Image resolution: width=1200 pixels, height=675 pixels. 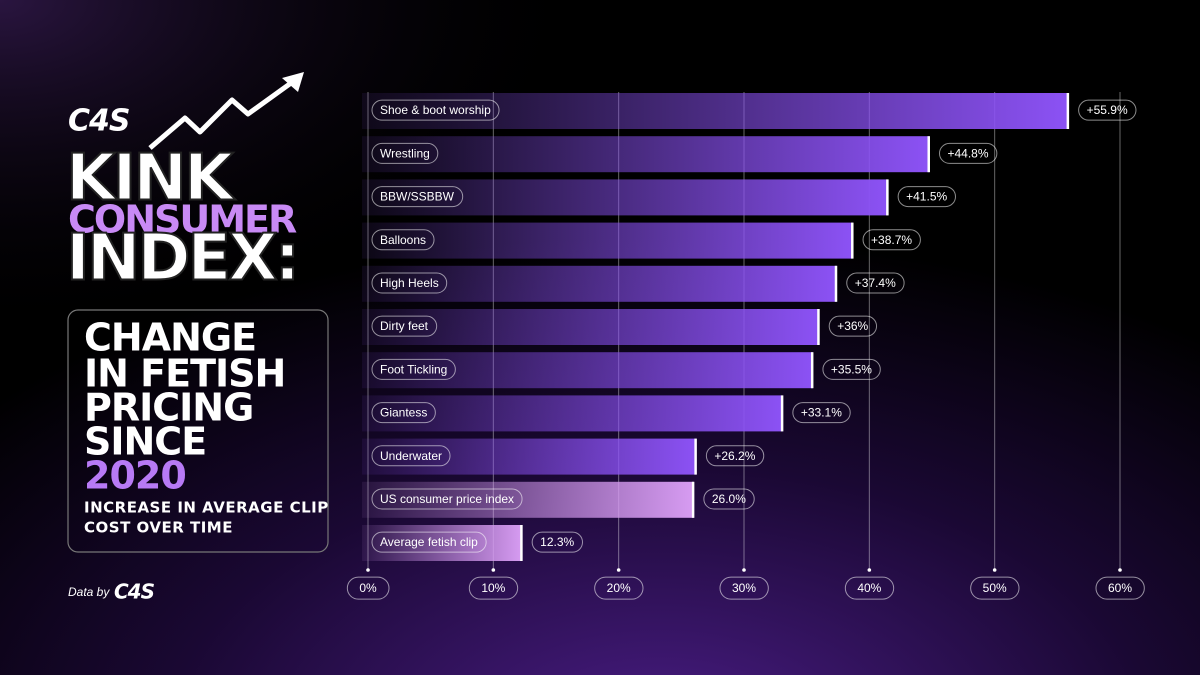 I want to click on value-label: +36%, so click(x=852, y=326).